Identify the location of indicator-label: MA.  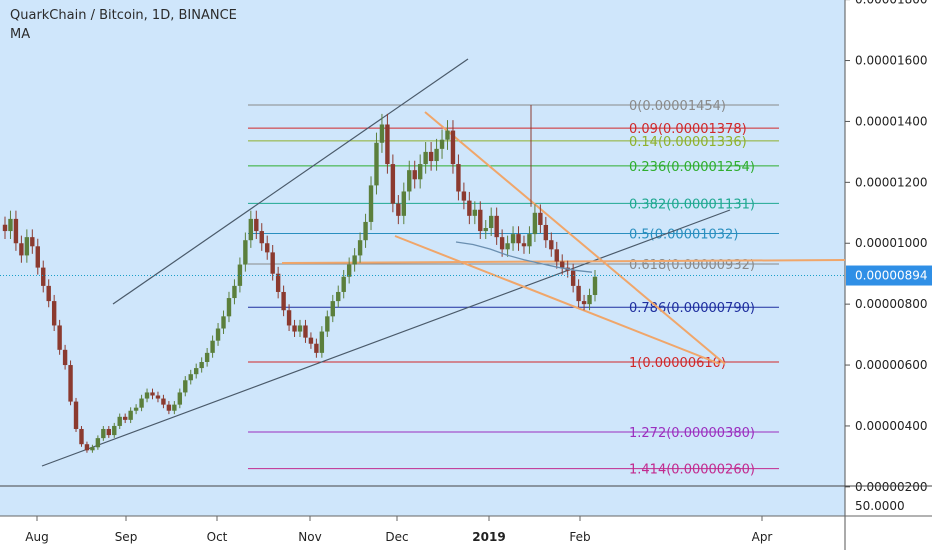
(20, 34).